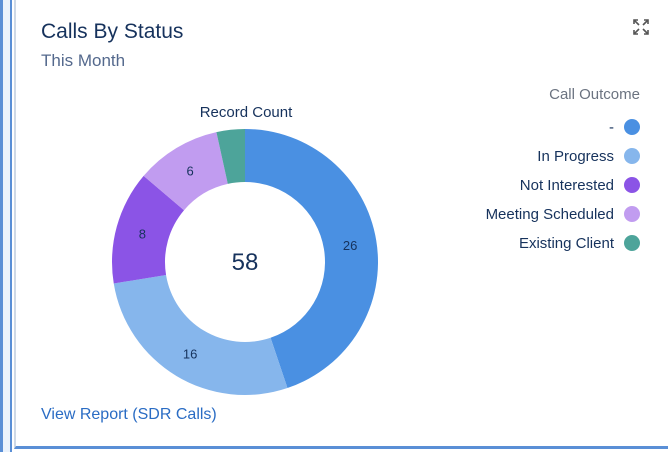 This screenshot has height=452, width=668. Describe the element at coordinates (594, 94) in the screenshot. I see `legend-title: Call Outcome` at that location.